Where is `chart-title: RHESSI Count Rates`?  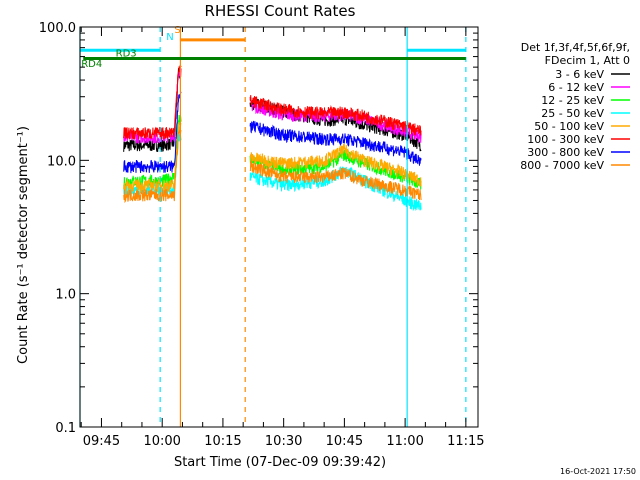 chart-title: RHESSI Count Rates is located at coordinates (280, 11).